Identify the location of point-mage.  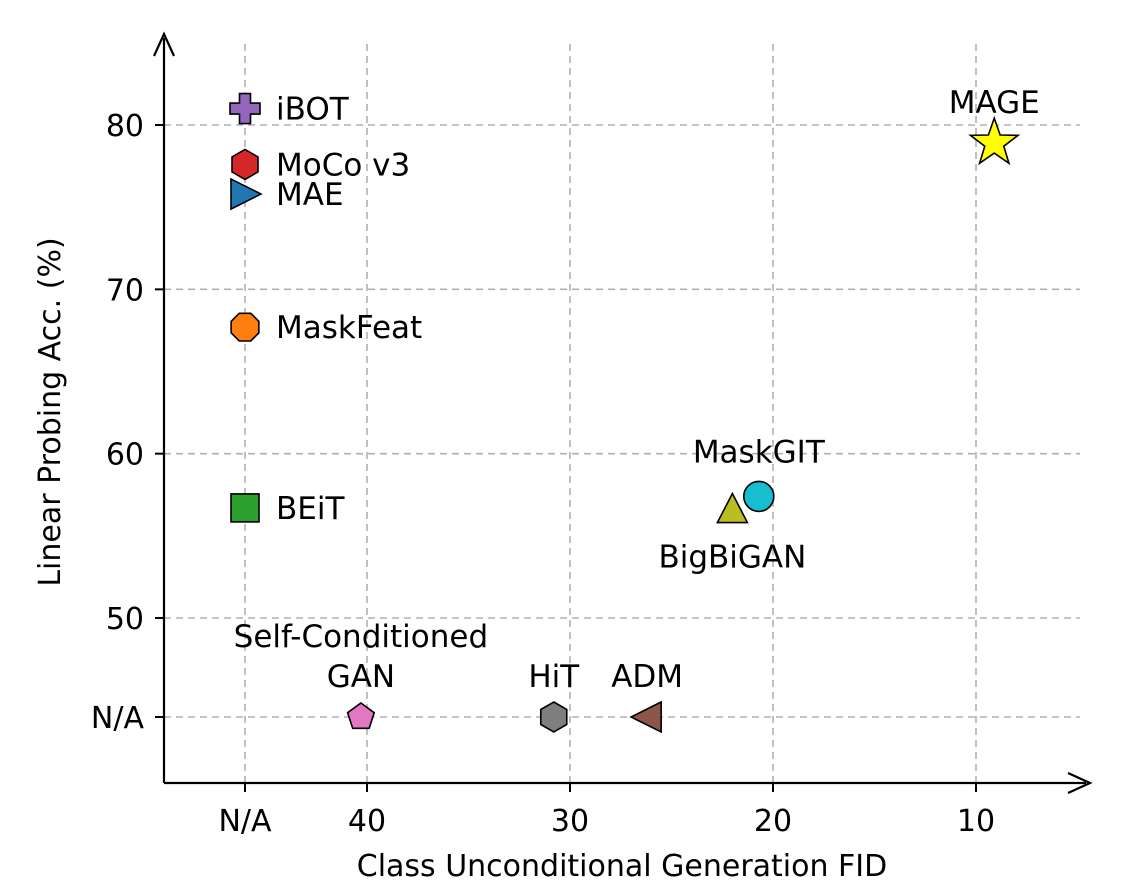
(994, 140).